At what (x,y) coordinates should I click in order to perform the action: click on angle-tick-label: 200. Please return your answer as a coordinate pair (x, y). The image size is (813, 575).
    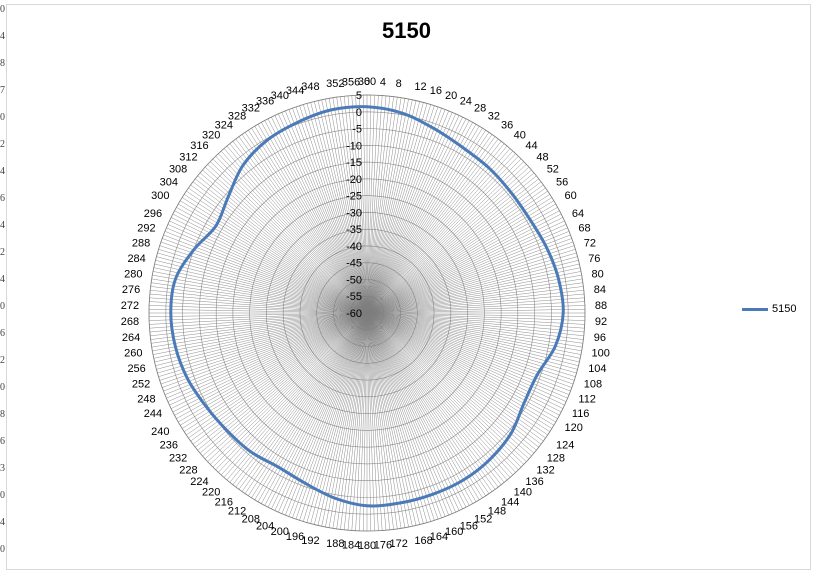
    Looking at the image, I should click on (280, 532).